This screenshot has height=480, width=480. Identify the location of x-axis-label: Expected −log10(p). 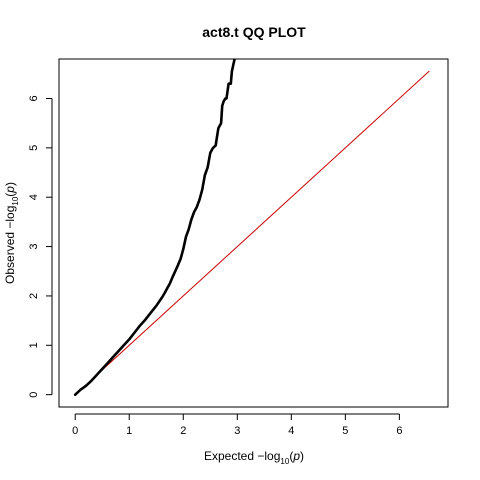
(254, 457).